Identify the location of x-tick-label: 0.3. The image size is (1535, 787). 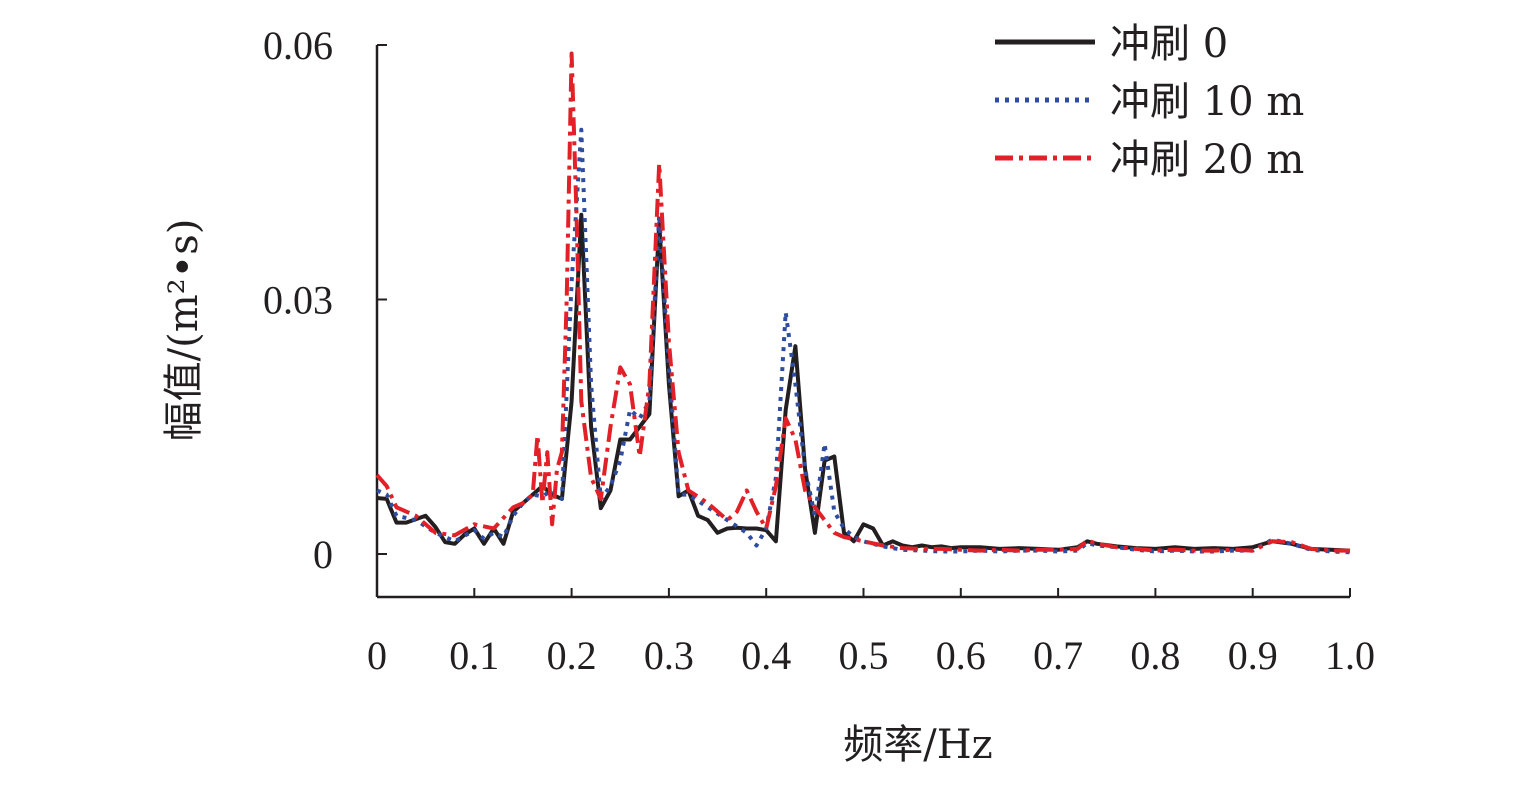
(669, 655).